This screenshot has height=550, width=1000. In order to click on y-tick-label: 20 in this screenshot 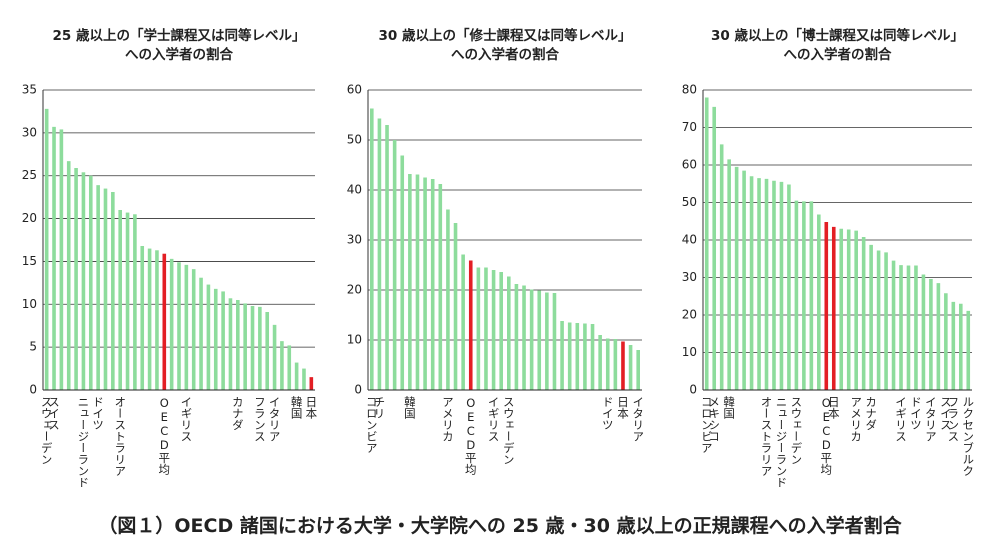, I will do `click(354, 290)`.